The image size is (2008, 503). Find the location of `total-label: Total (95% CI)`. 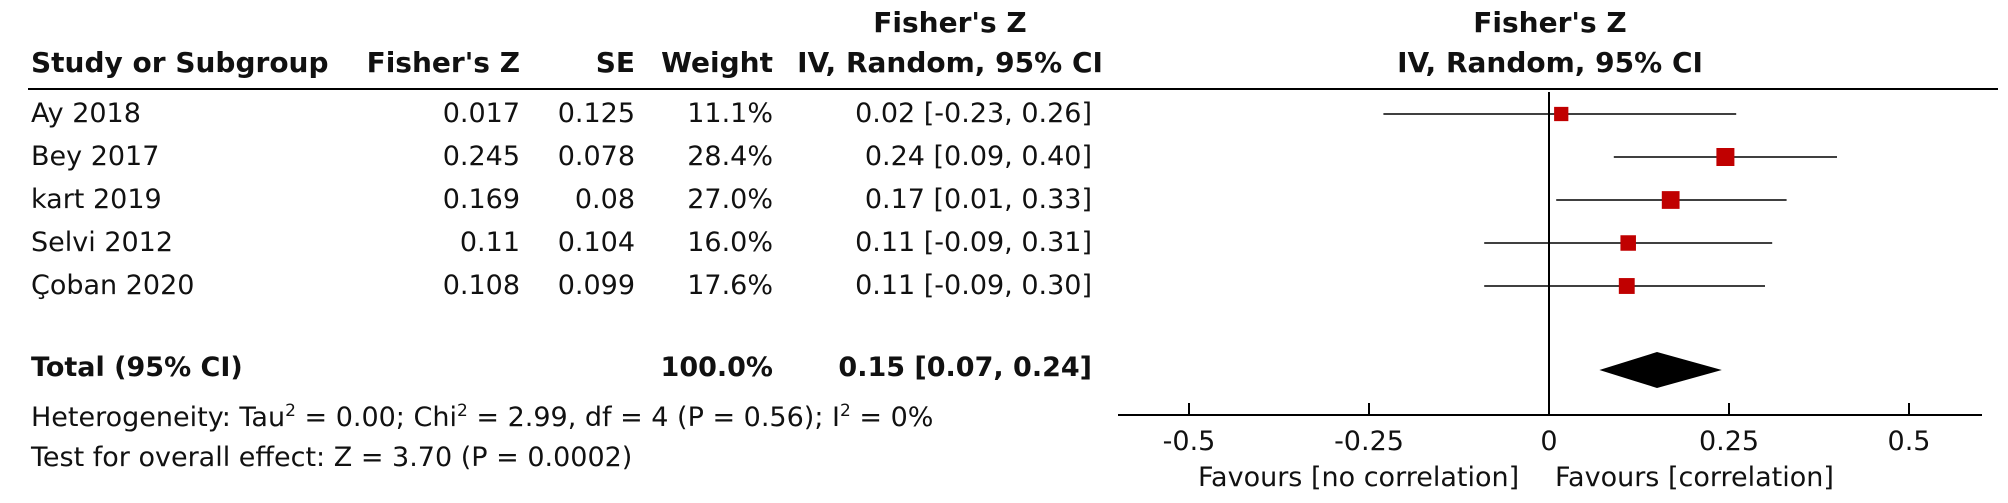

total-label: Total (95% CI) is located at coordinates (137, 367).